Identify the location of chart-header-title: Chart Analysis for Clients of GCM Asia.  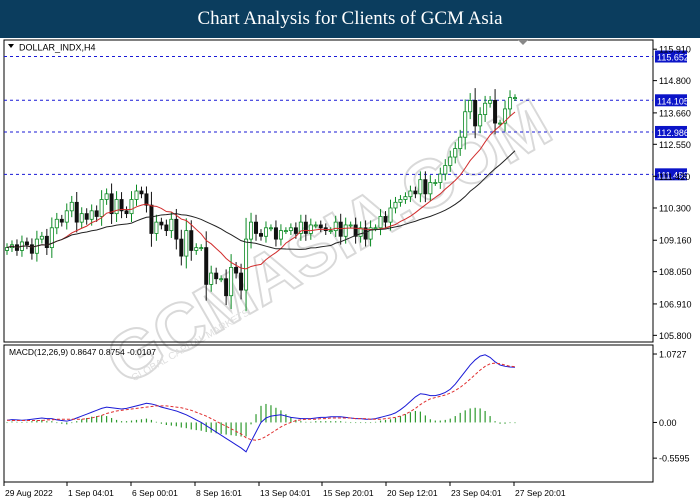
(350, 19).